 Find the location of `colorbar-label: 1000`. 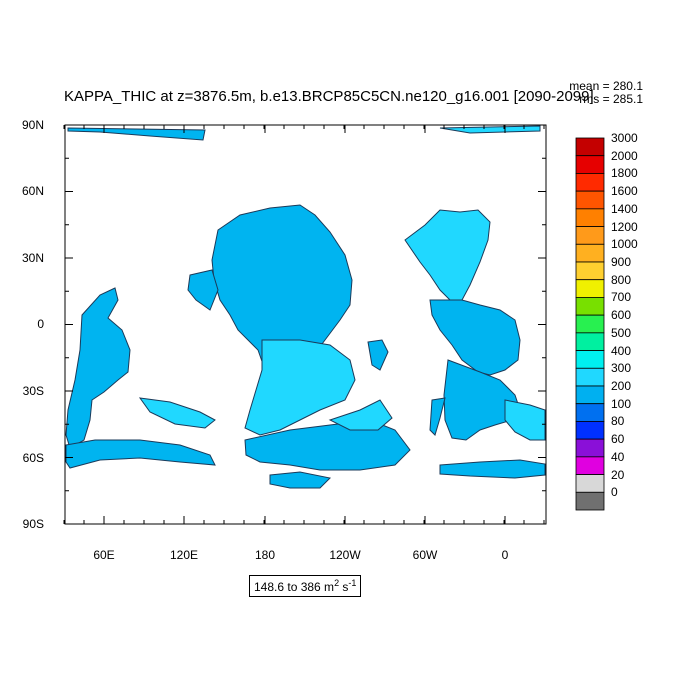

colorbar-label: 1000 is located at coordinates (624, 244).